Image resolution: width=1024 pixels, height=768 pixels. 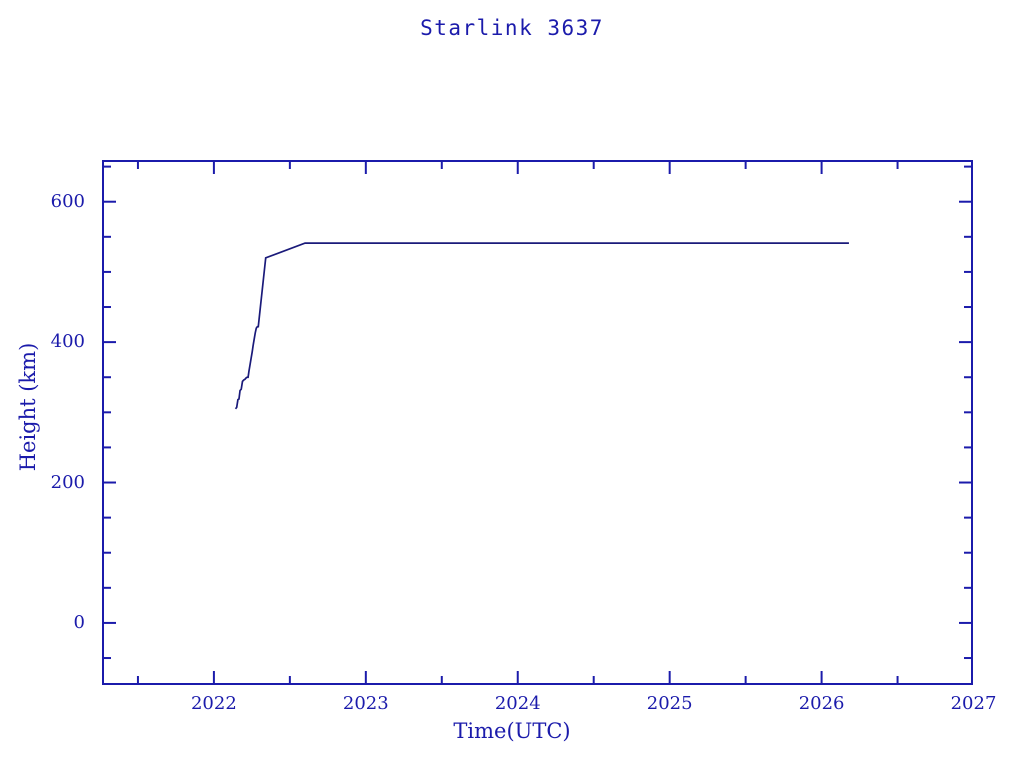 I want to click on x-tick-label: 2023, so click(x=365, y=703).